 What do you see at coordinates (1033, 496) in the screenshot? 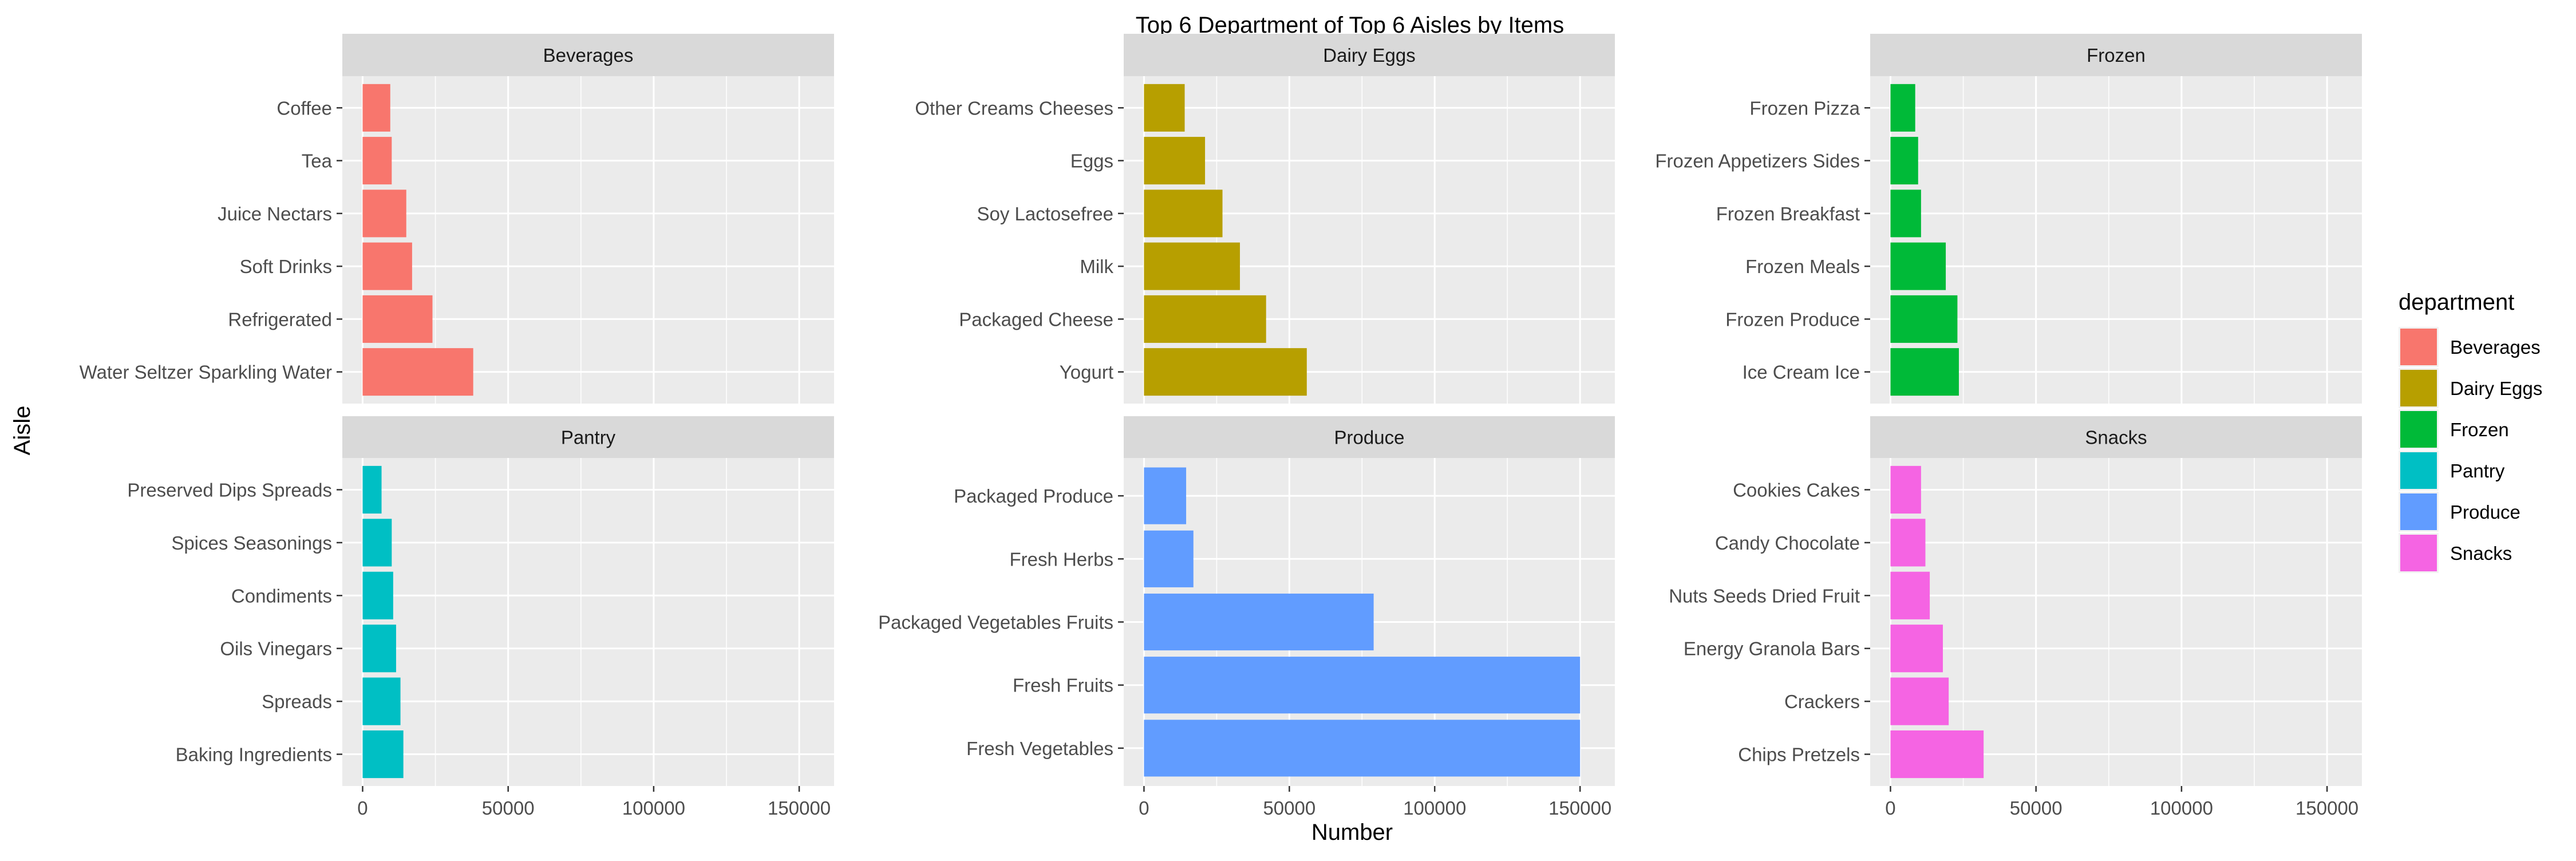
I see `y-tick-label-produce-packaged-produce: Packaged Produce` at bounding box center [1033, 496].